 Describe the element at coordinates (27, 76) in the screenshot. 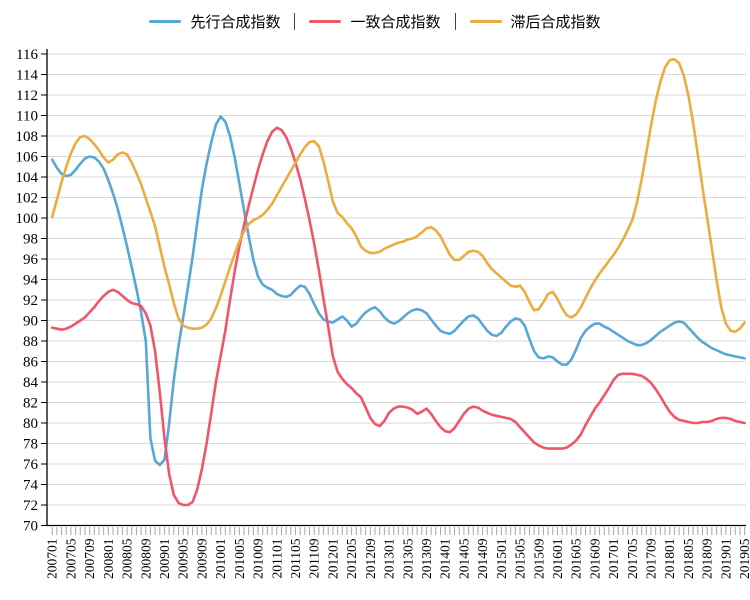

I see `y-axis-label: 114` at that location.